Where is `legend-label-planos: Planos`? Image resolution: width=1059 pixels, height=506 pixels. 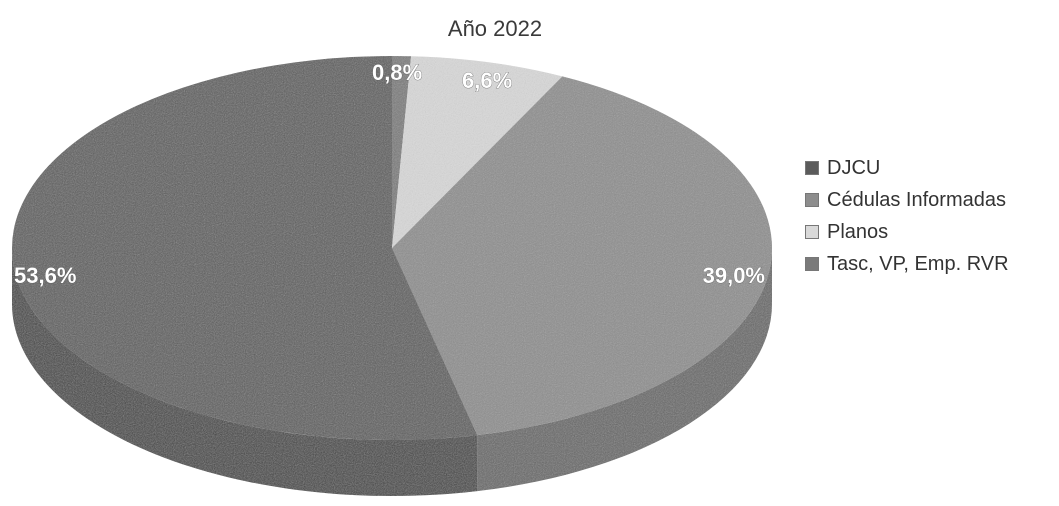
legend-label-planos: Planos is located at coordinates (858, 231).